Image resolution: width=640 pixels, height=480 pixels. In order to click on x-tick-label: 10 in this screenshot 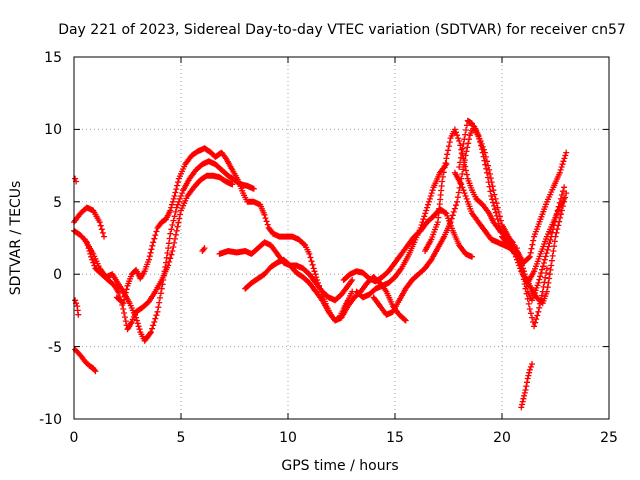, I will do `click(288, 438)`.